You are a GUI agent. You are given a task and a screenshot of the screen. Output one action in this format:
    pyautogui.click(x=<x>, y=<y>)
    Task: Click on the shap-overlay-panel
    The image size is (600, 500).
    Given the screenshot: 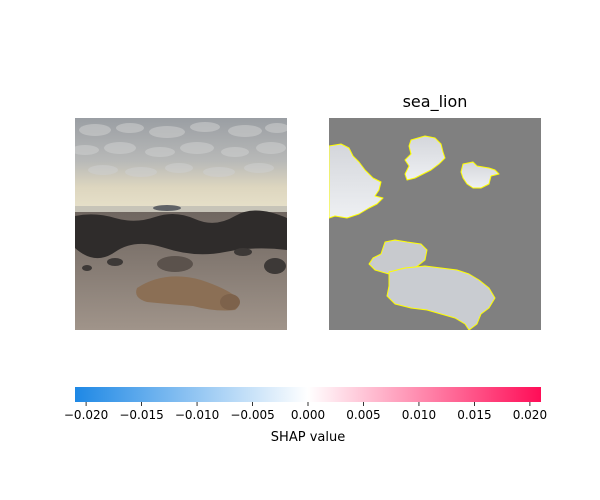 What is the action you would take?
    pyautogui.click(x=435, y=224)
    